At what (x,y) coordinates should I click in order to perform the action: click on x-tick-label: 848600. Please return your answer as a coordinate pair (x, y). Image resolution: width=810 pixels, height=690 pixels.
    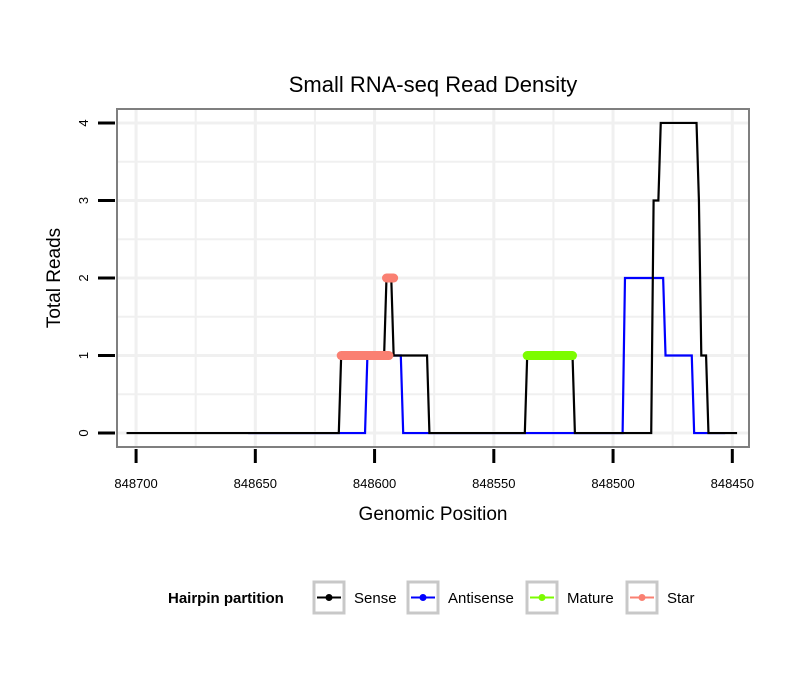
    Looking at the image, I should click on (374, 483).